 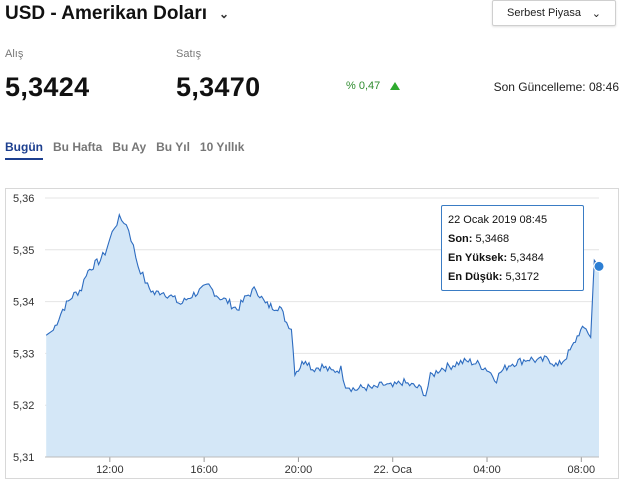 What do you see at coordinates (299, 470) in the screenshot?
I see `x-tick-label: 20:00` at bounding box center [299, 470].